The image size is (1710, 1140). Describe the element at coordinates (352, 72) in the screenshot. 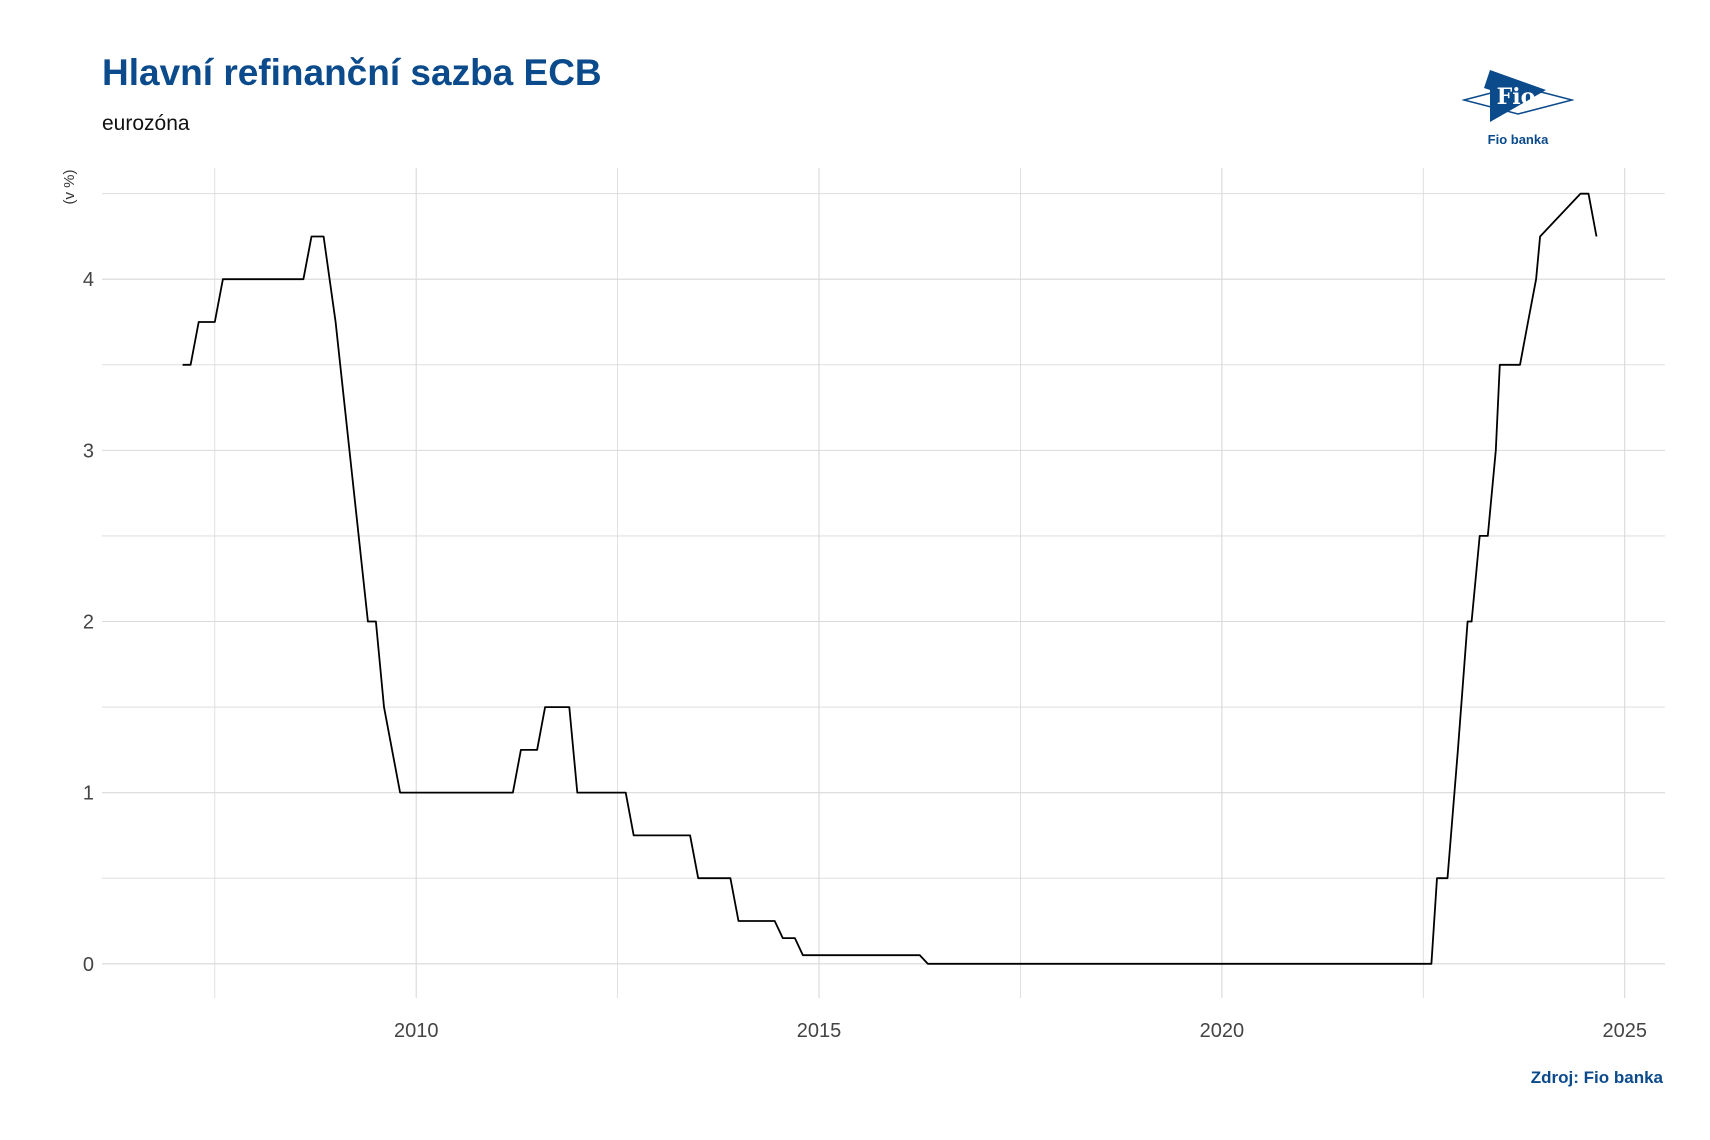

I see `chart-title: Hlavní refinanční sazba ECB` at that location.